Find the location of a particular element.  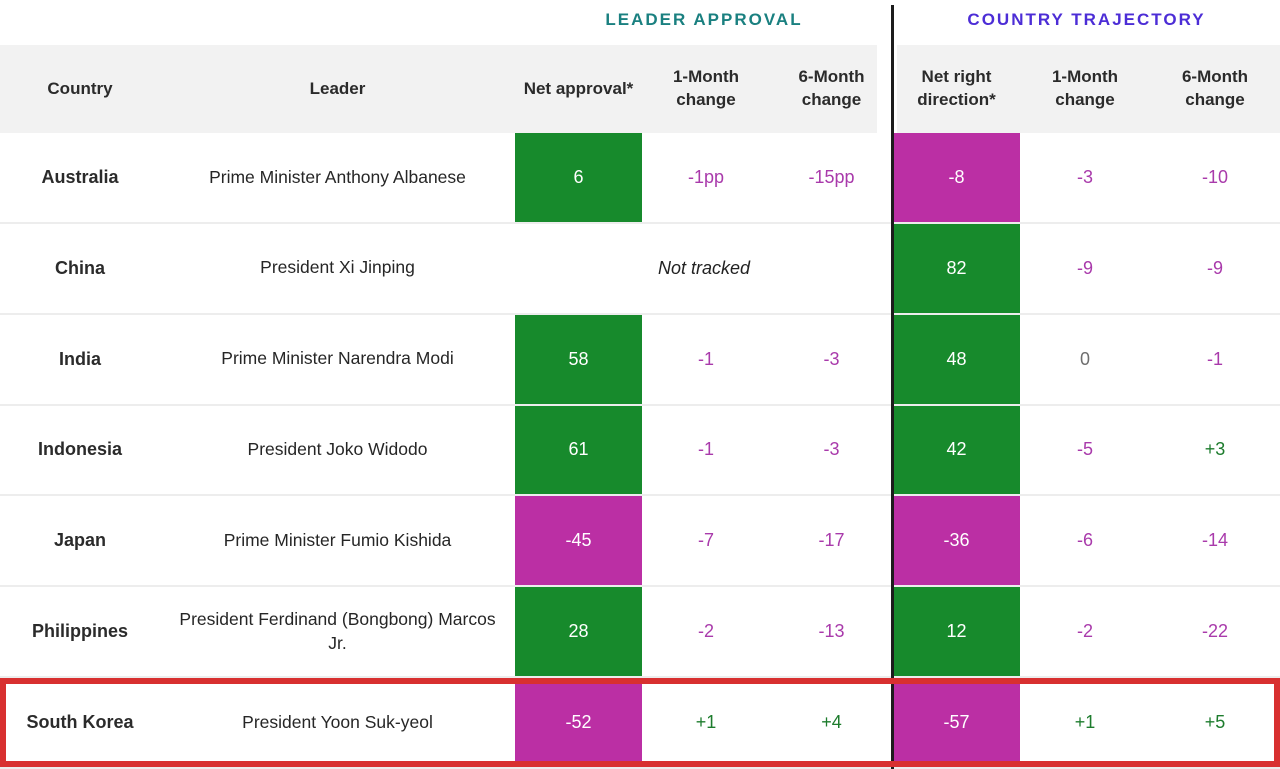

leader-label: President Xi Jinping is located at coordinates (337, 267).